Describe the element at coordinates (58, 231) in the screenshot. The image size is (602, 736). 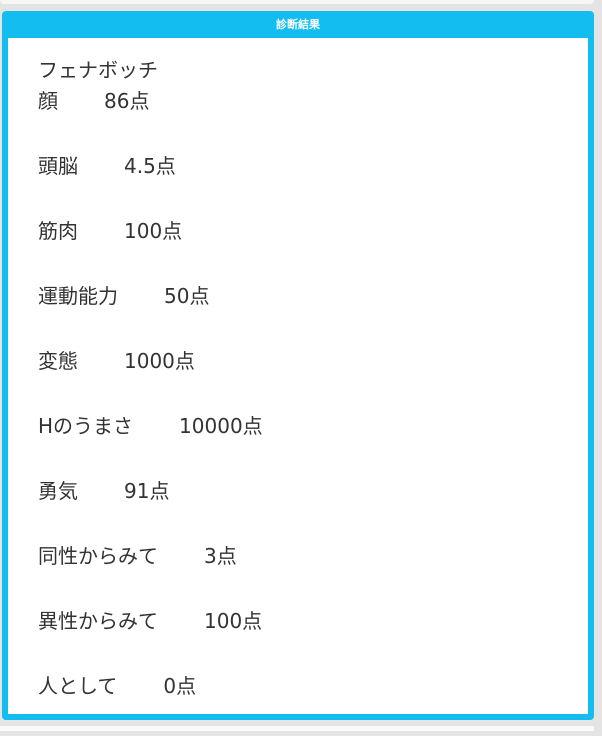
I see `result-label: 筋肉` at that location.